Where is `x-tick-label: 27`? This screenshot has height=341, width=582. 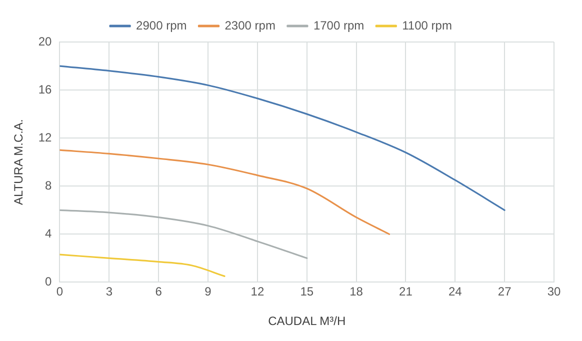
x-tick-label: 27 is located at coordinates (505, 291).